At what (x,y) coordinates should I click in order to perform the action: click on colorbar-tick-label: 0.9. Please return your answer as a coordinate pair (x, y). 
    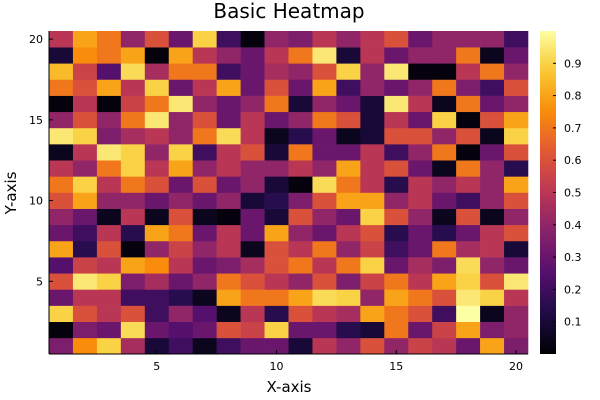
    Looking at the image, I should click on (573, 63).